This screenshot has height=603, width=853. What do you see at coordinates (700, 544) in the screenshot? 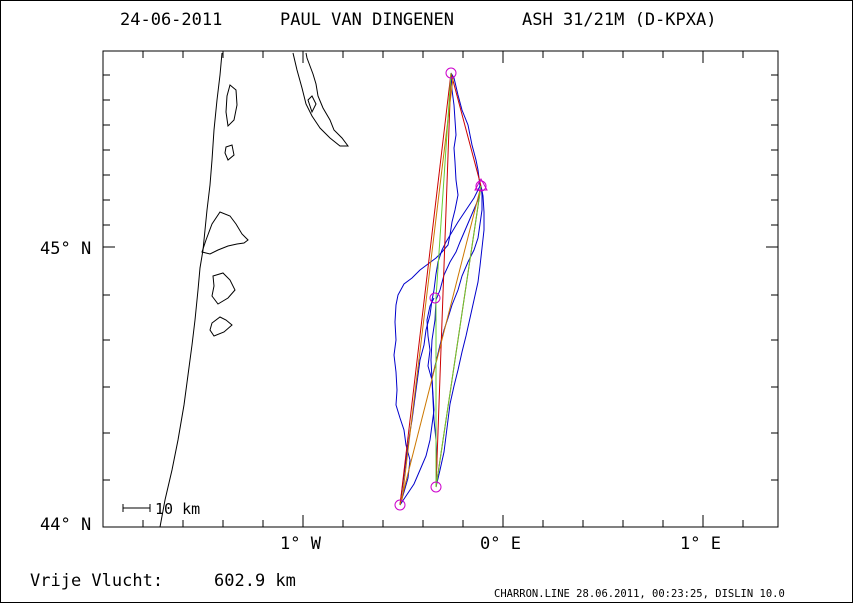
I see `lon-label-1e: 1° E` at bounding box center [700, 544].